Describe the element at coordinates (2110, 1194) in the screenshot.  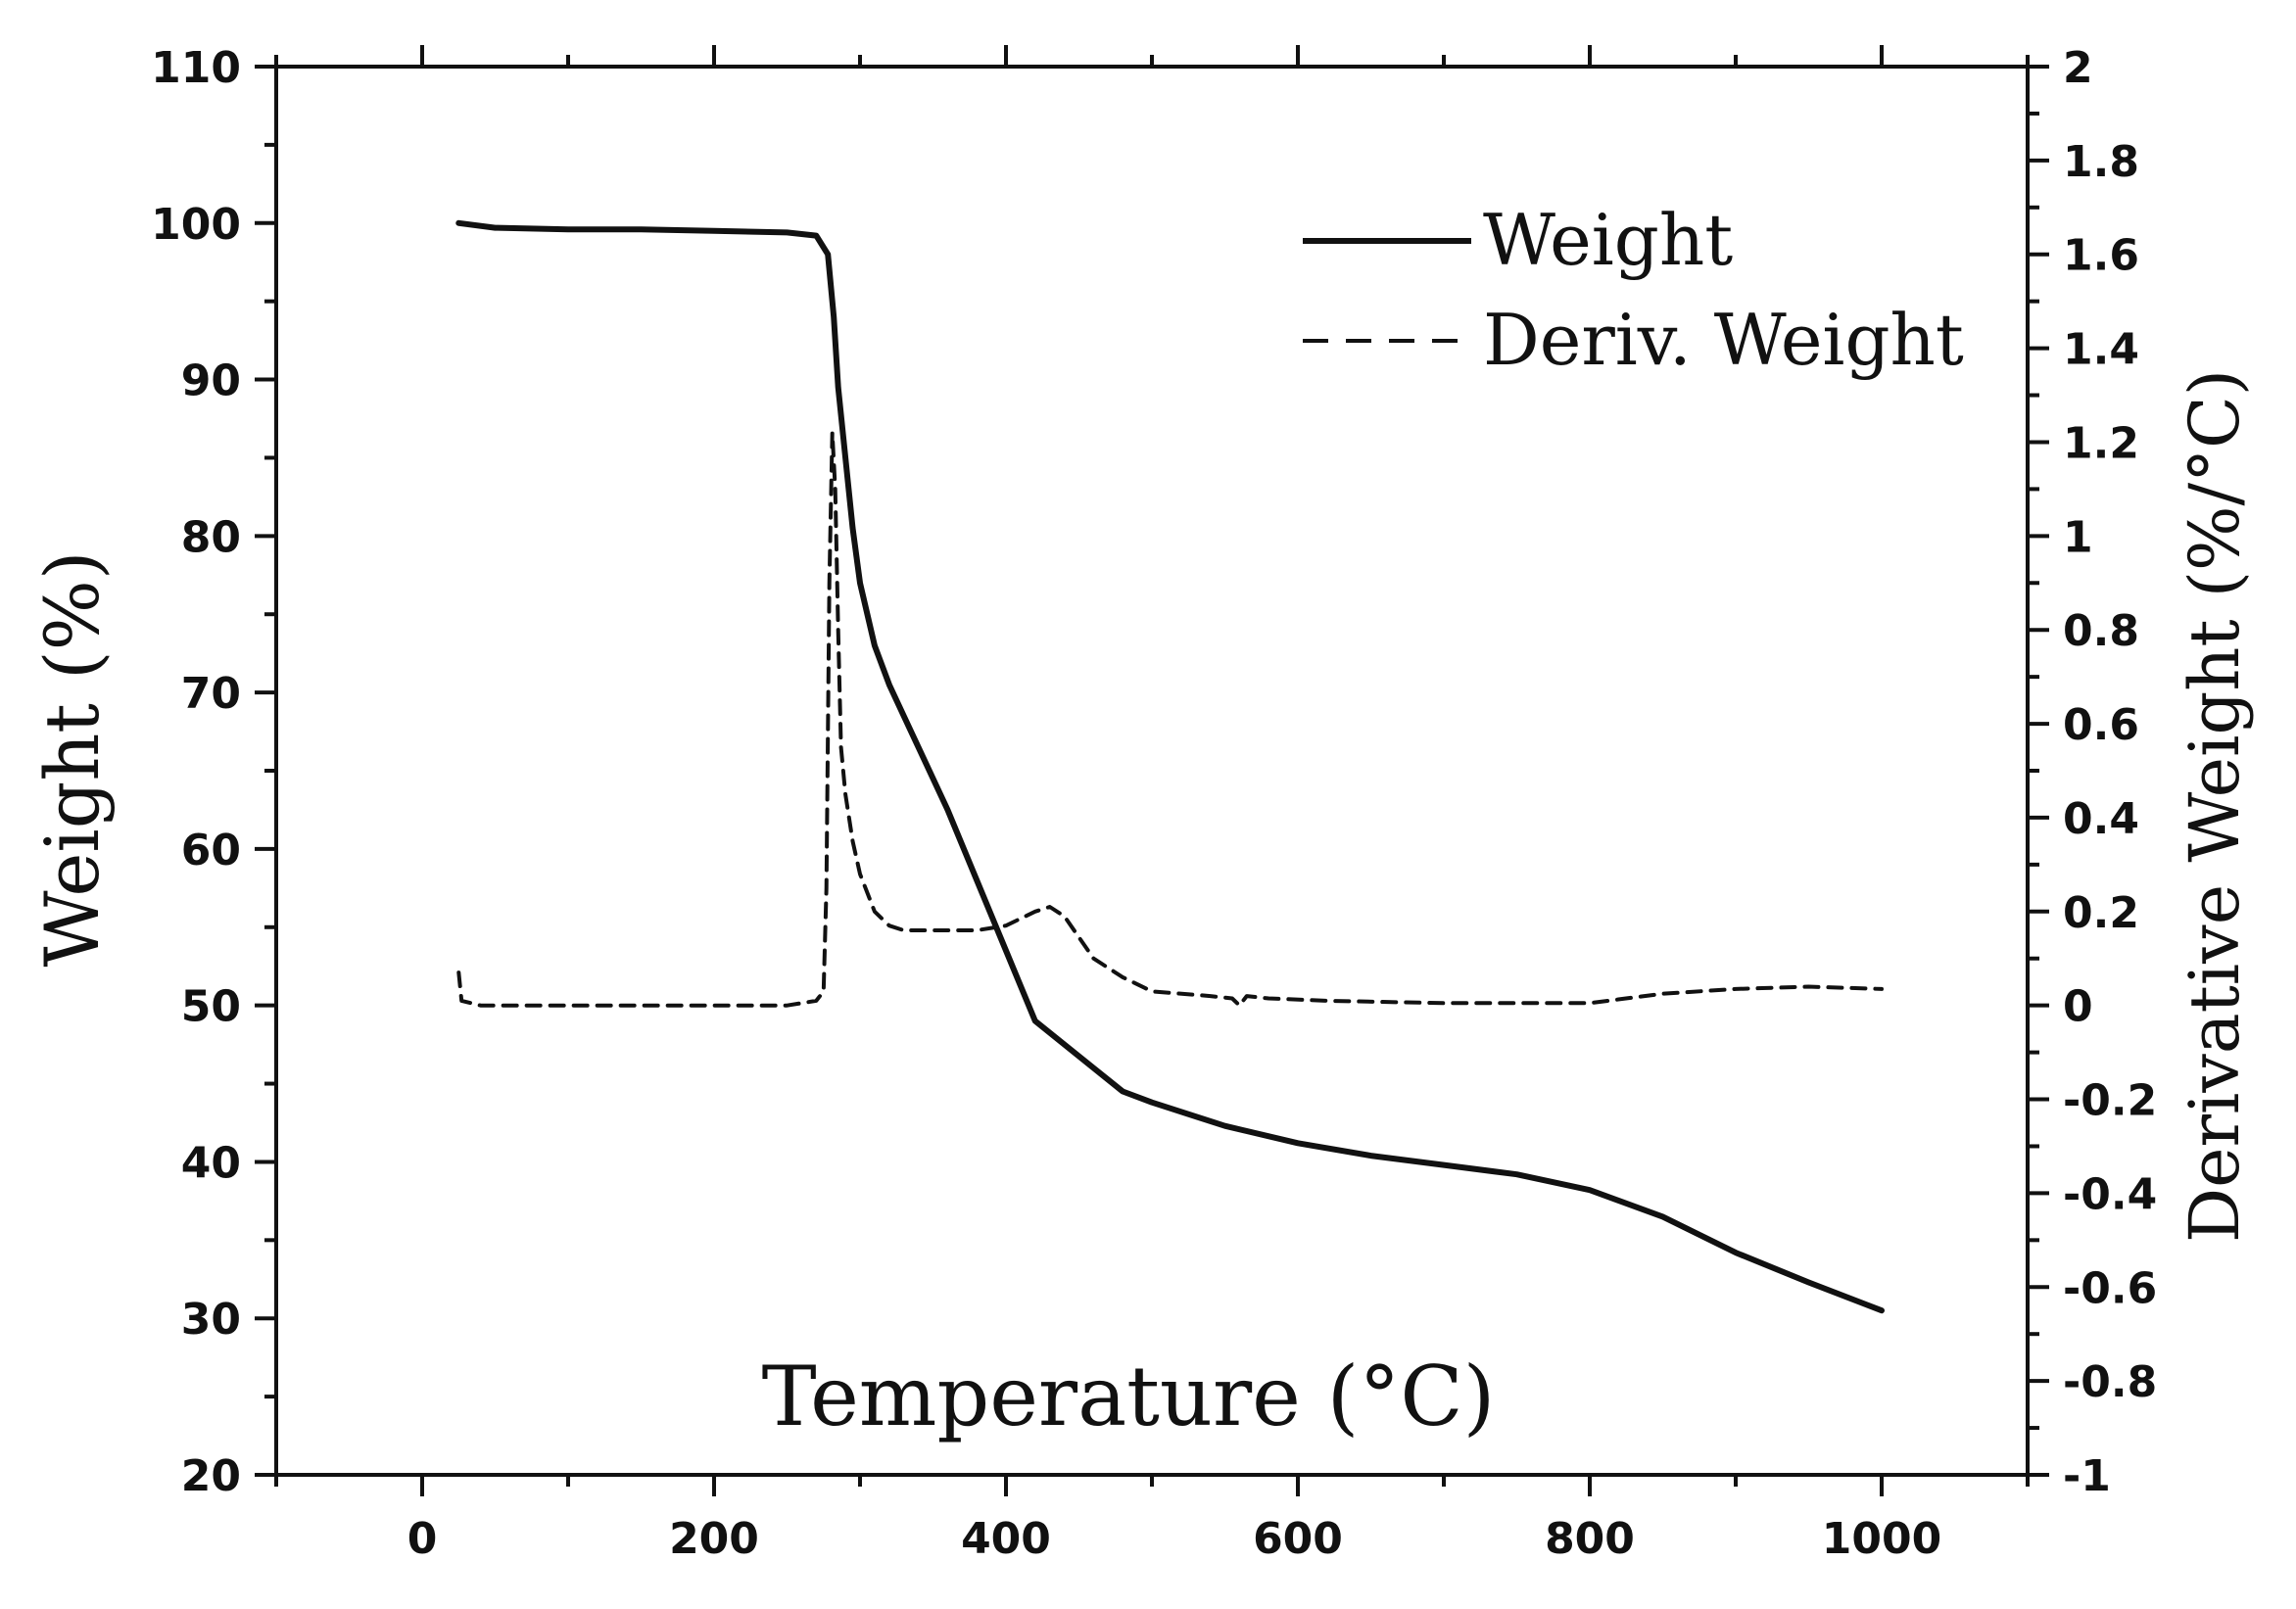
I see `y2-tick-label: -0.4` at that location.